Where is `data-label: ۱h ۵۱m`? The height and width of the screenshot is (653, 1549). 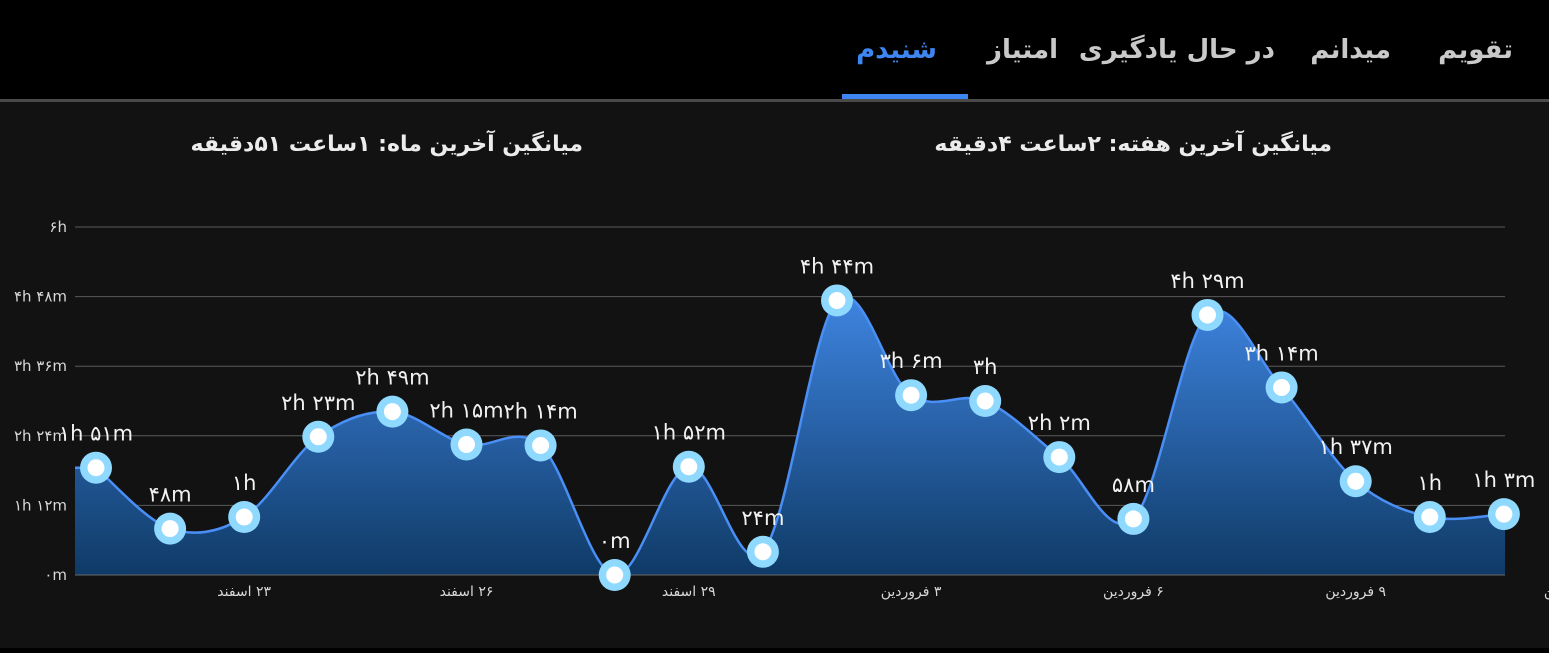
data-label: ۱h ۵۱m is located at coordinates (96, 434).